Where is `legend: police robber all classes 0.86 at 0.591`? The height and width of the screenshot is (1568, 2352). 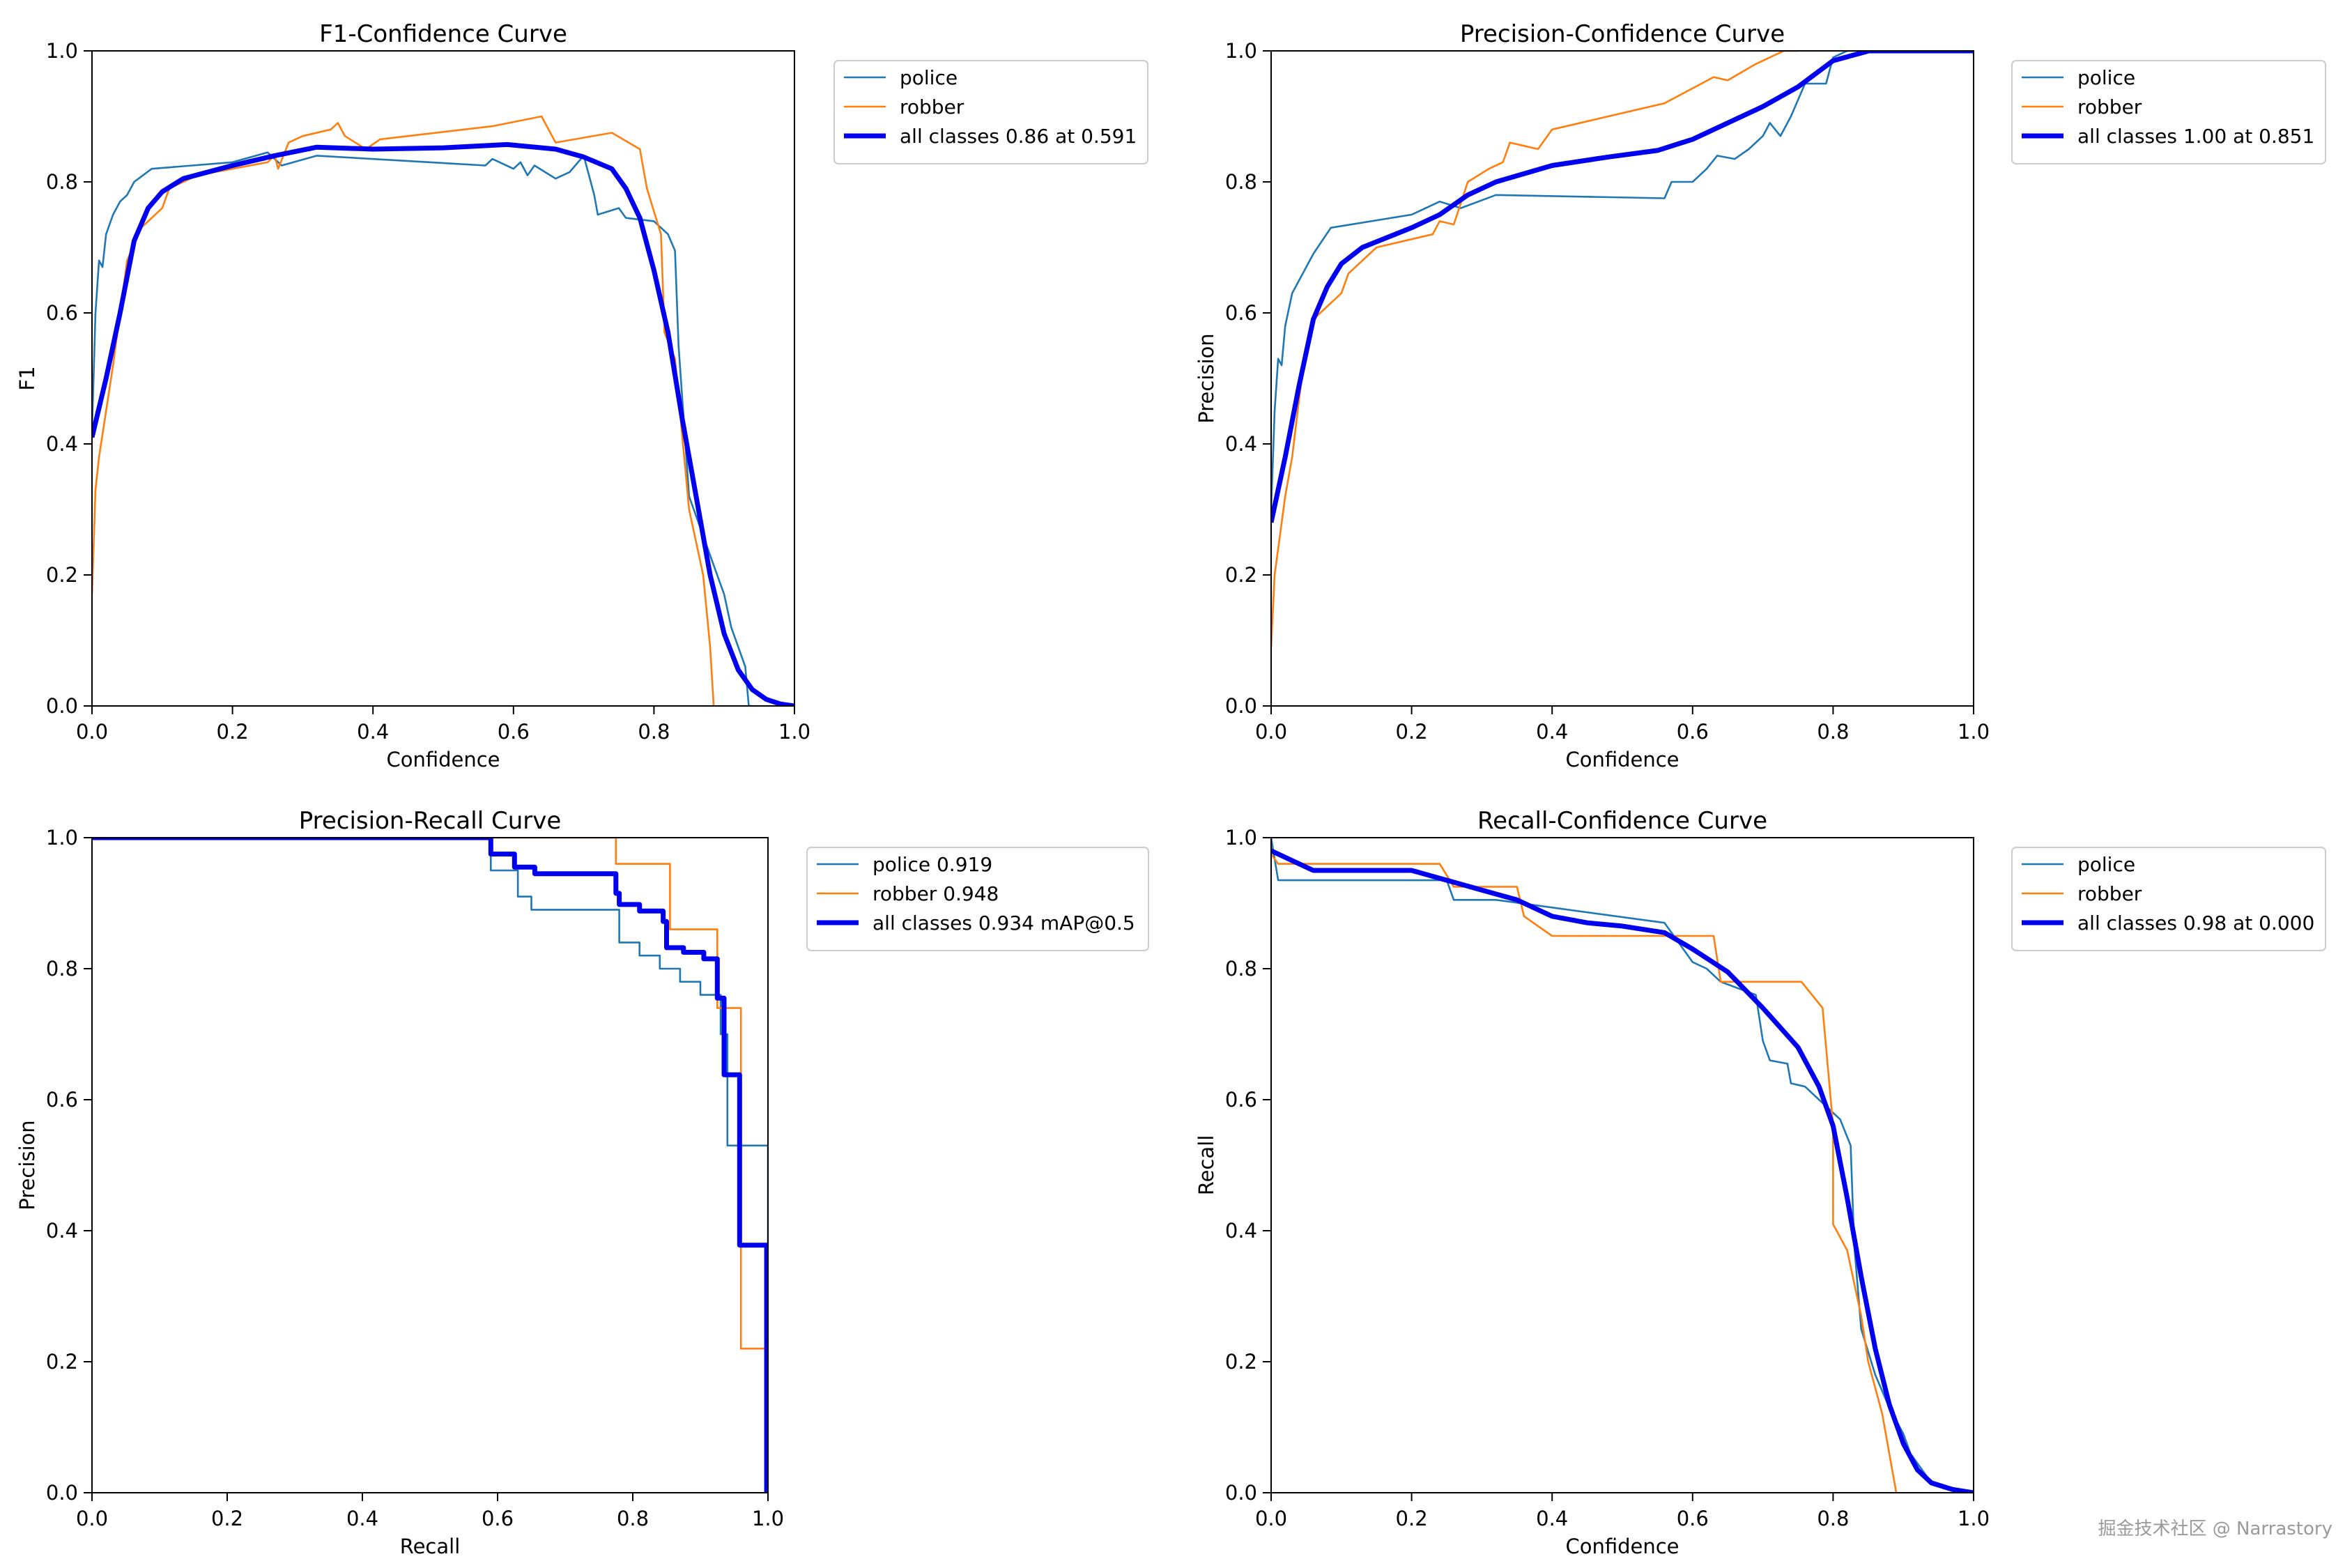 legend: police robber all classes 0.86 at 0.591 is located at coordinates (990, 112).